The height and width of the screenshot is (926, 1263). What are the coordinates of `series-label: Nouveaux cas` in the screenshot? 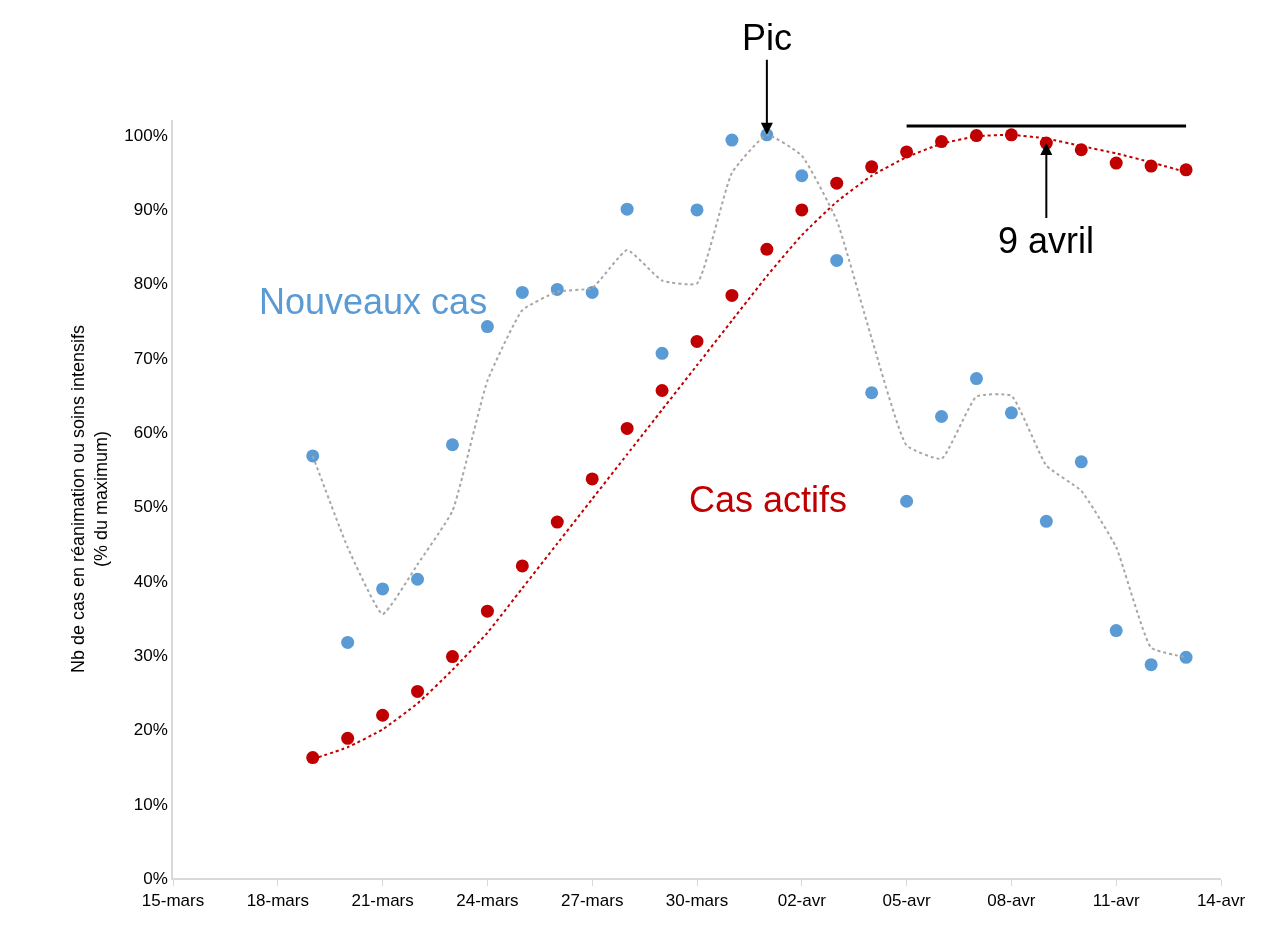 It's located at (373, 301).